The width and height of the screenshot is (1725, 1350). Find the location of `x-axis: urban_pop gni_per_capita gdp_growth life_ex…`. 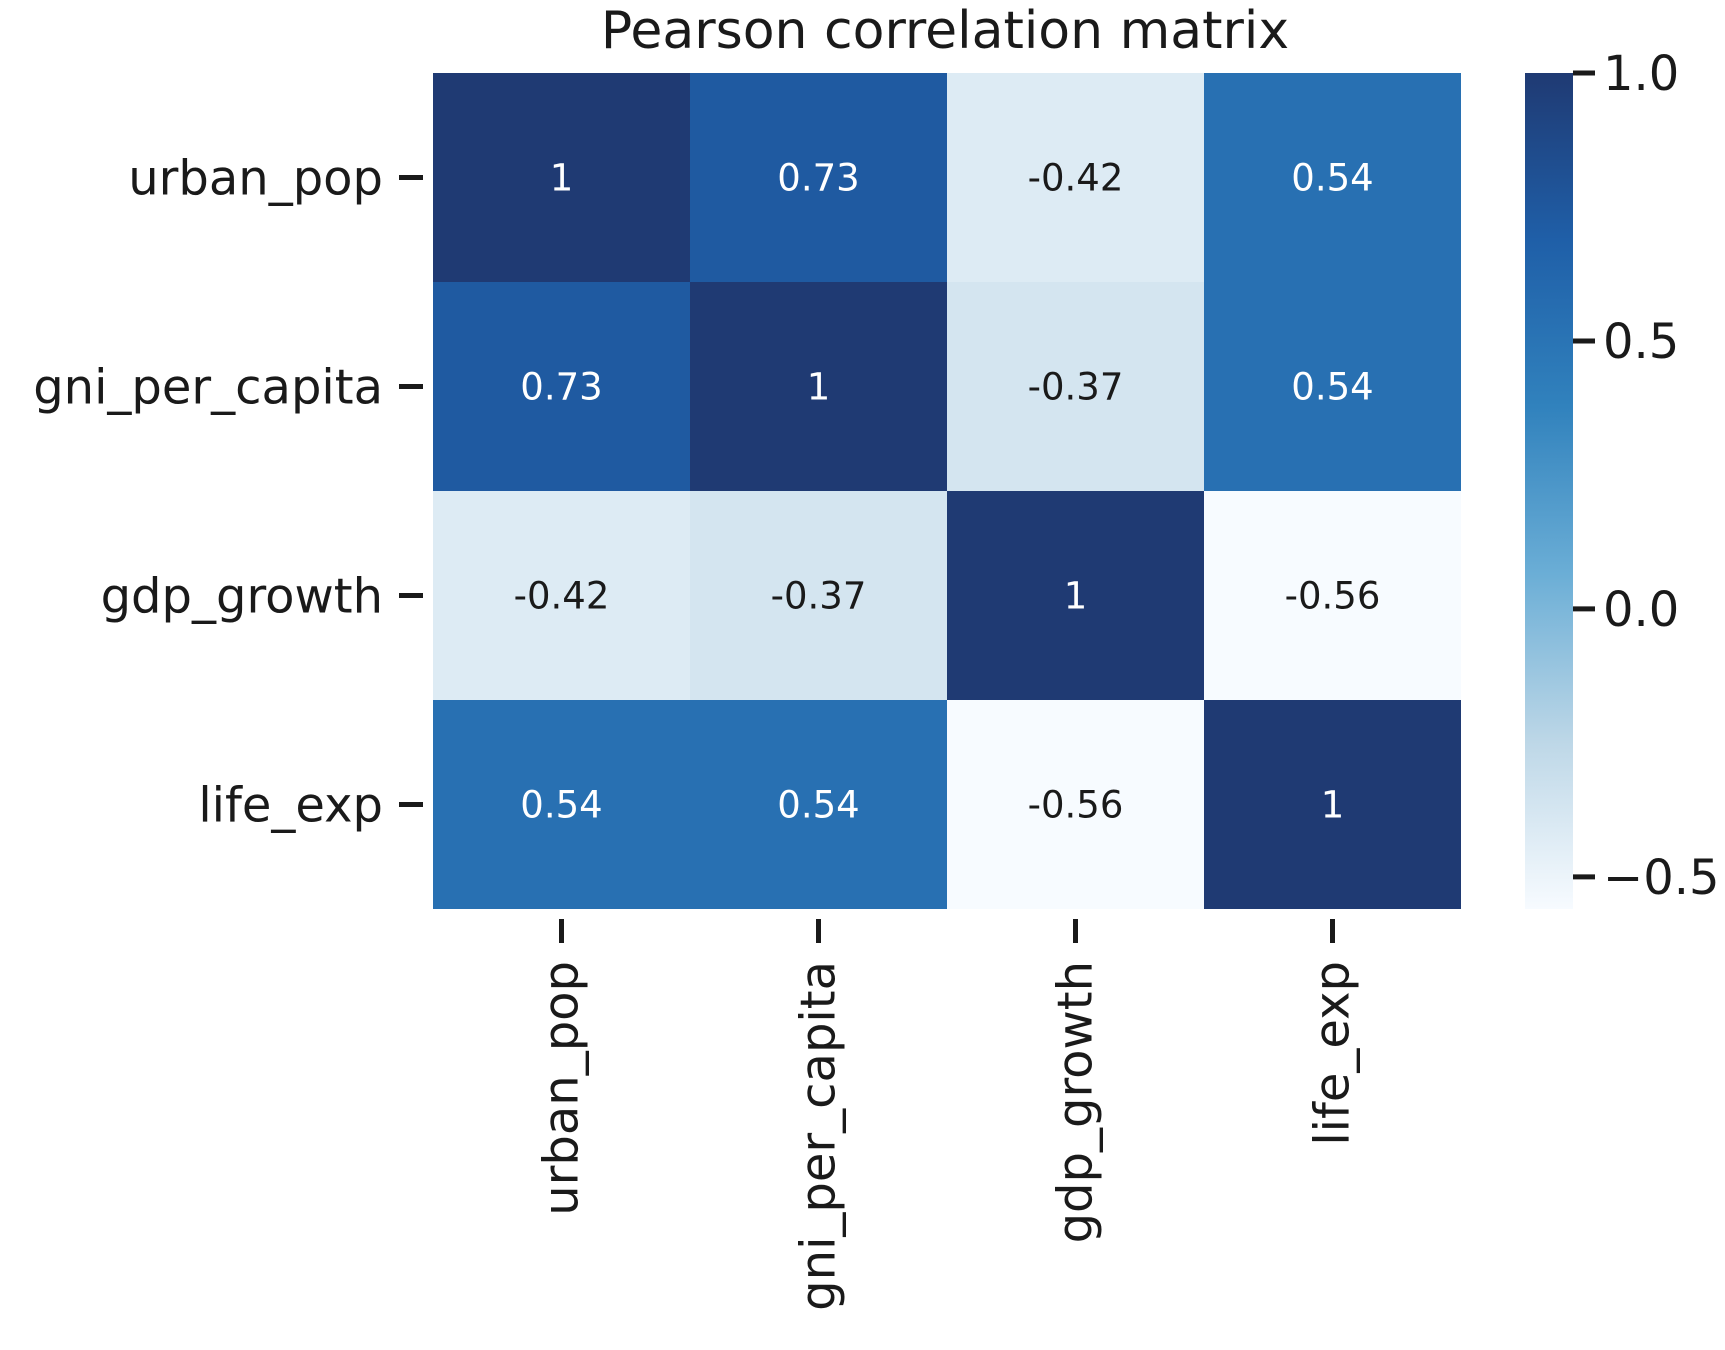

x-axis: urban_pop gni_per_capita gdp_growth life_ex… is located at coordinates (947, 1115).